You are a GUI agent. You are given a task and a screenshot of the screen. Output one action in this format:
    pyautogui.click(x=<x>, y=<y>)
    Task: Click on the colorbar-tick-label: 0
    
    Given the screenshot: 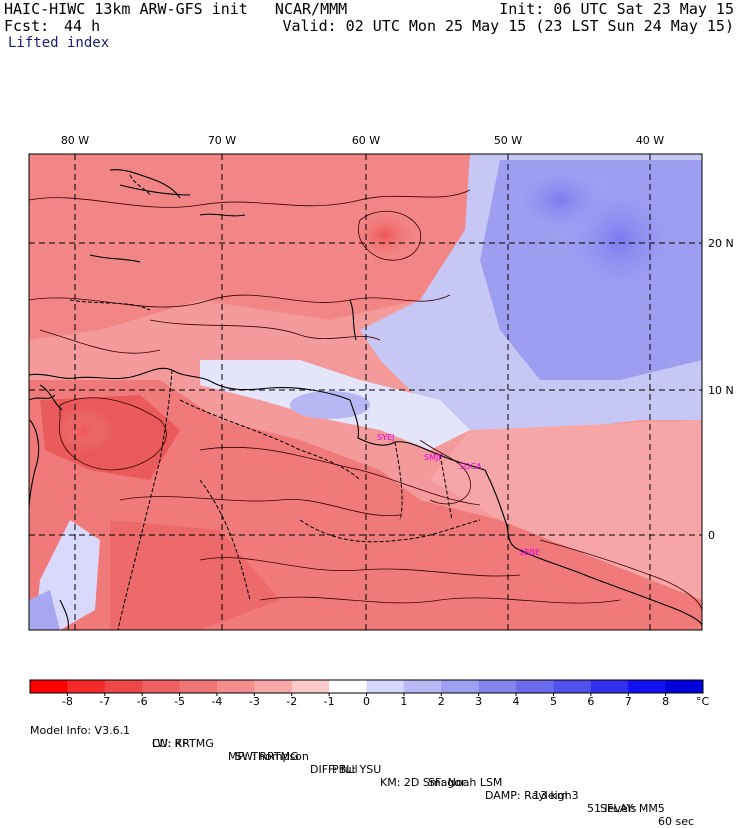 What is the action you would take?
    pyautogui.click(x=366, y=701)
    